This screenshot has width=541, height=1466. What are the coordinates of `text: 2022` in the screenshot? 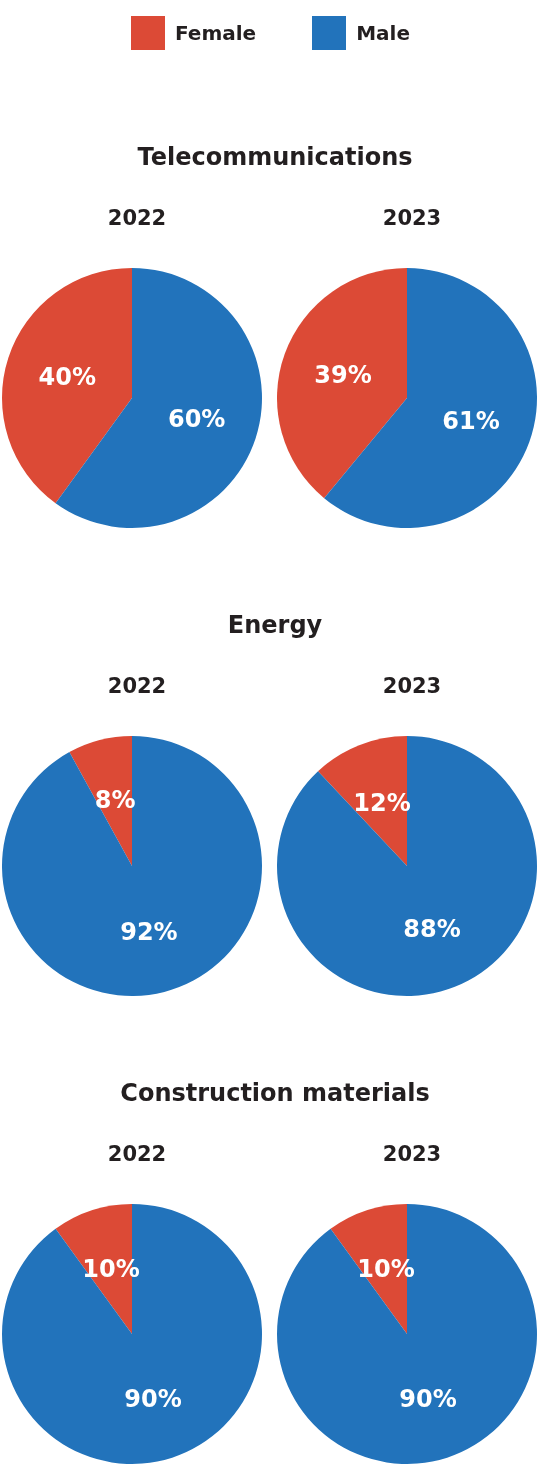 It's located at (137, 217).